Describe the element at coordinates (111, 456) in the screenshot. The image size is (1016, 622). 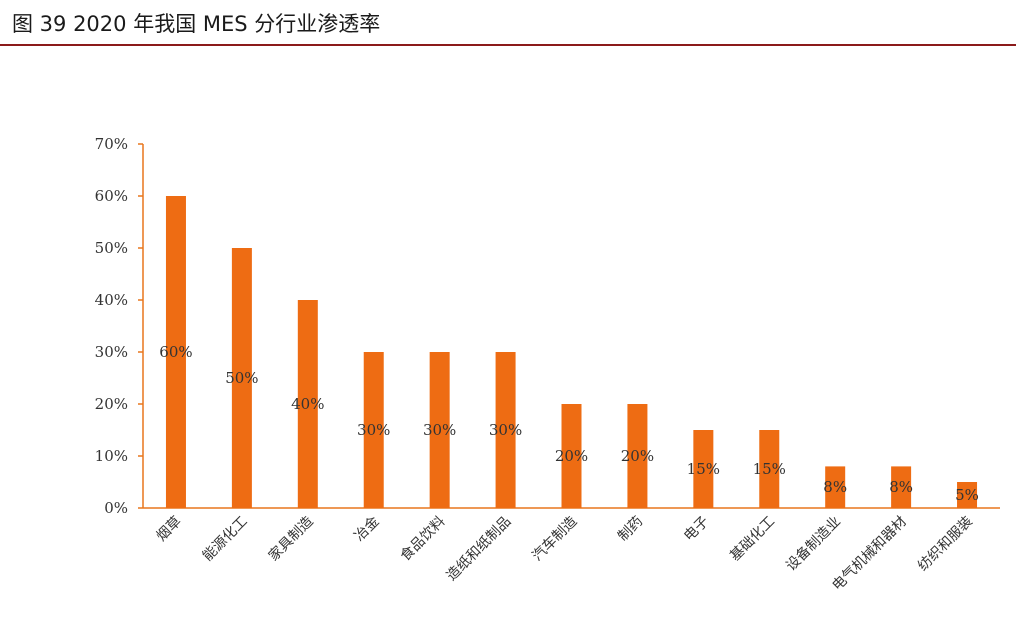
I see `y-tick-label: 10%` at that location.